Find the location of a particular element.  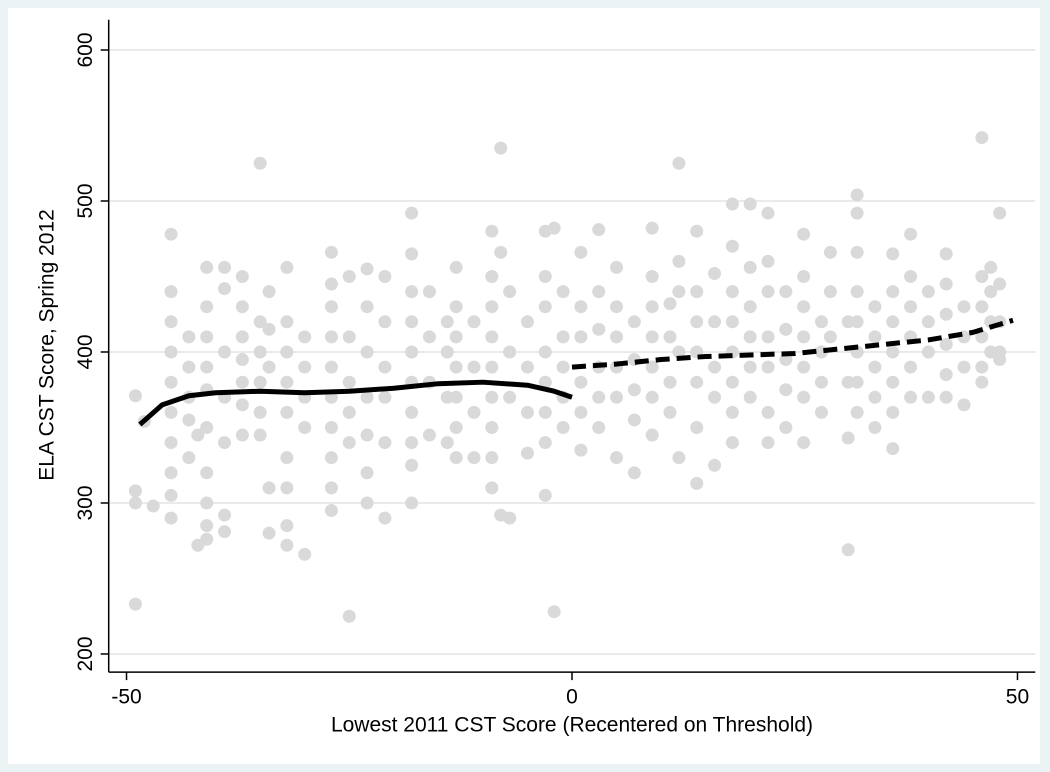

y-tick-label: 600 is located at coordinates (85, 49).